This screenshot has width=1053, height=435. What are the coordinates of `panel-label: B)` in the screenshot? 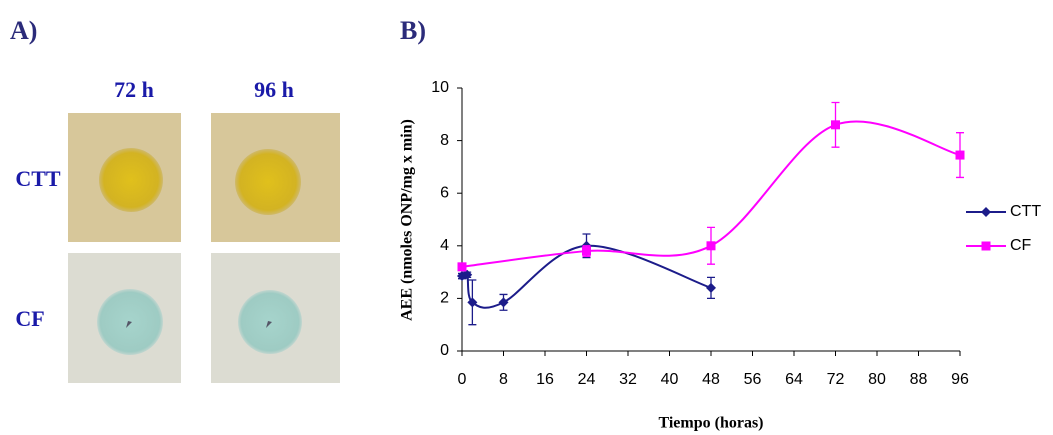 It's located at (413, 30).